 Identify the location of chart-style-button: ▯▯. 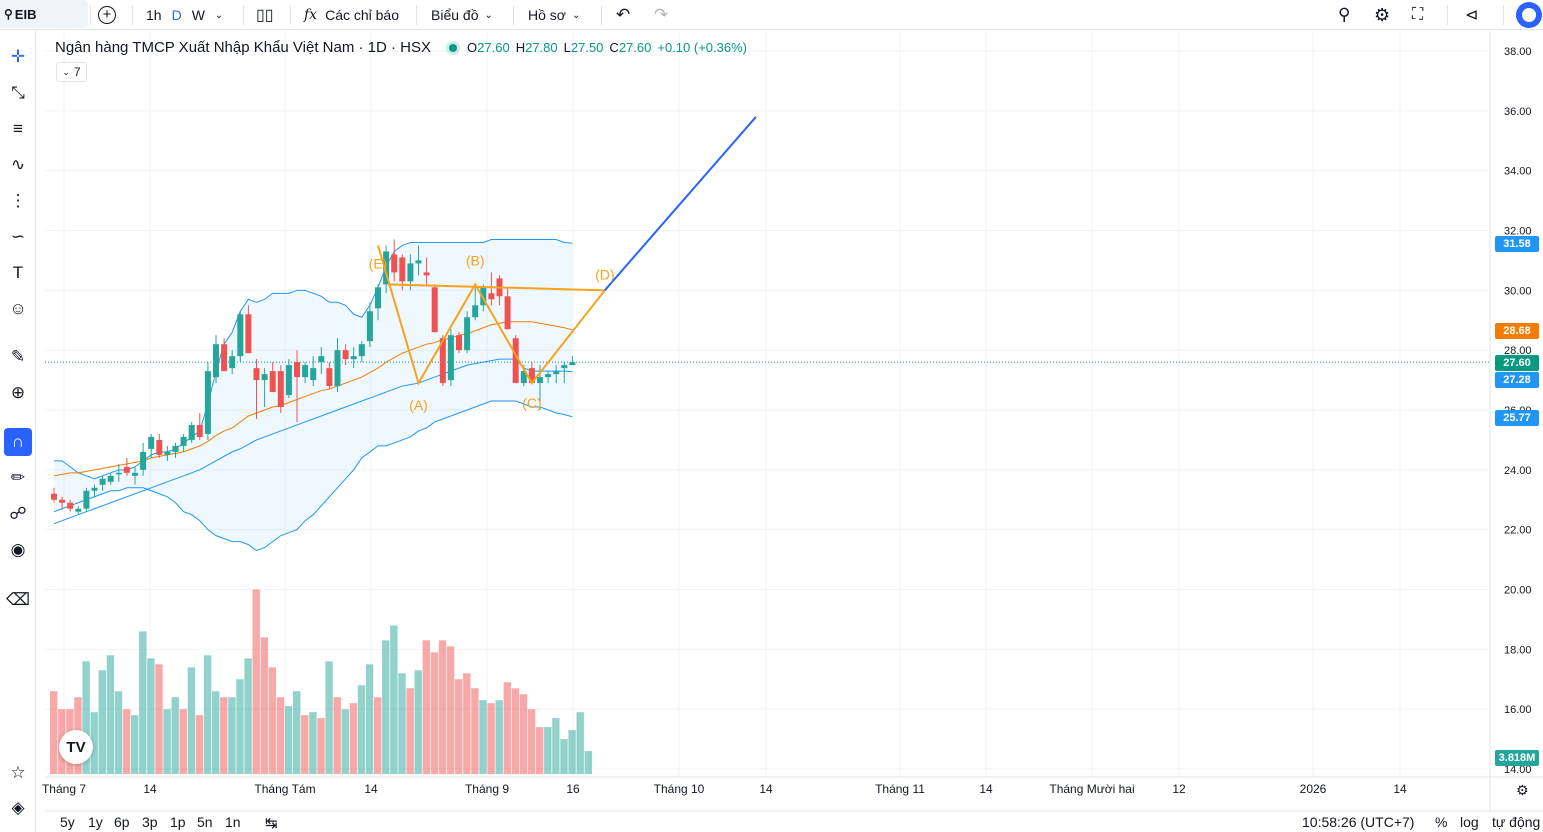
(265, 15).